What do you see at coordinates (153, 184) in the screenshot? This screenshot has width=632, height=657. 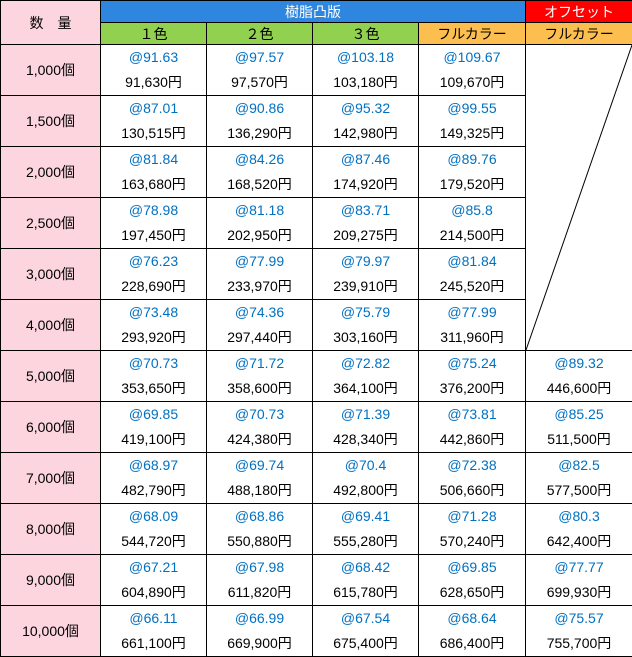 I see `total-price: 163,680円` at bounding box center [153, 184].